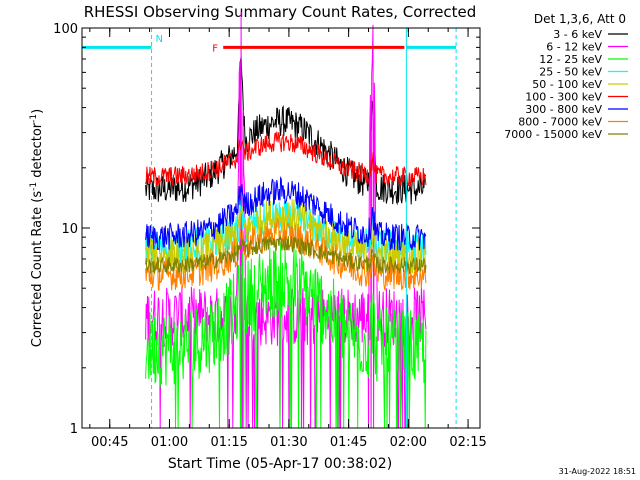 The width and height of the screenshot is (640, 480). Describe the element at coordinates (34, 186) in the screenshot. I see `y-axis-label-sup1: -1` at that location.